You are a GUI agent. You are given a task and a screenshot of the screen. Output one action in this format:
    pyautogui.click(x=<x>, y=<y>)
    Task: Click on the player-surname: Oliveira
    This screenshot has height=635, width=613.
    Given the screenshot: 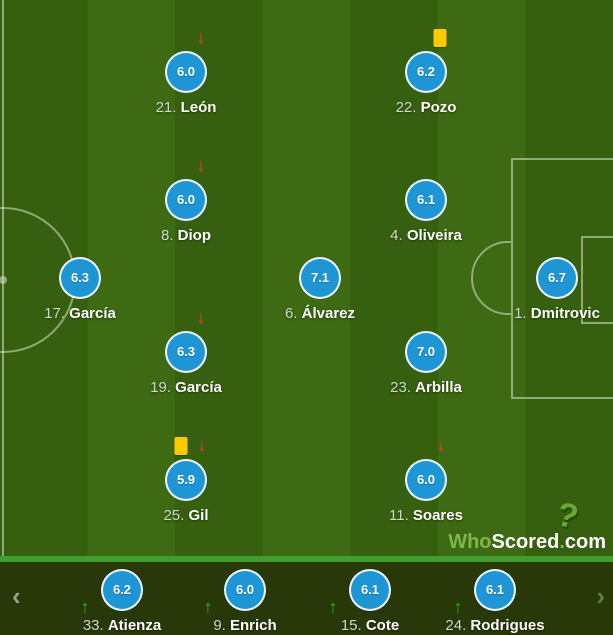 What is the action you would take?
    pyautogui.click(x=434, y=235)
    